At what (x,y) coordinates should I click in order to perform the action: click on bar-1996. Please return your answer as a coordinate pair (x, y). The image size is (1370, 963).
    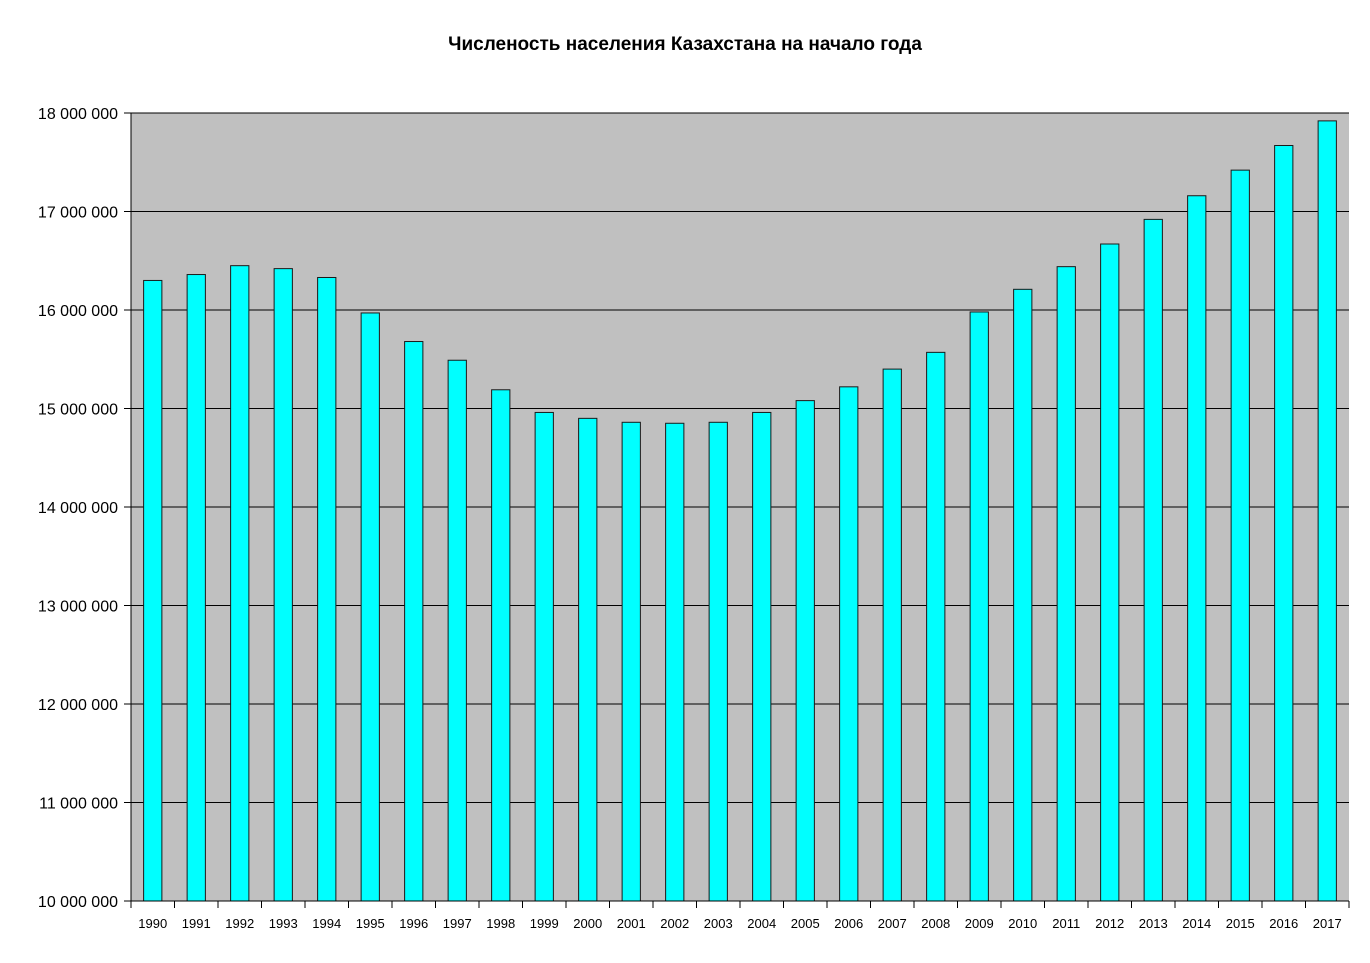
    Looking at the image, I should click on (414, 621).